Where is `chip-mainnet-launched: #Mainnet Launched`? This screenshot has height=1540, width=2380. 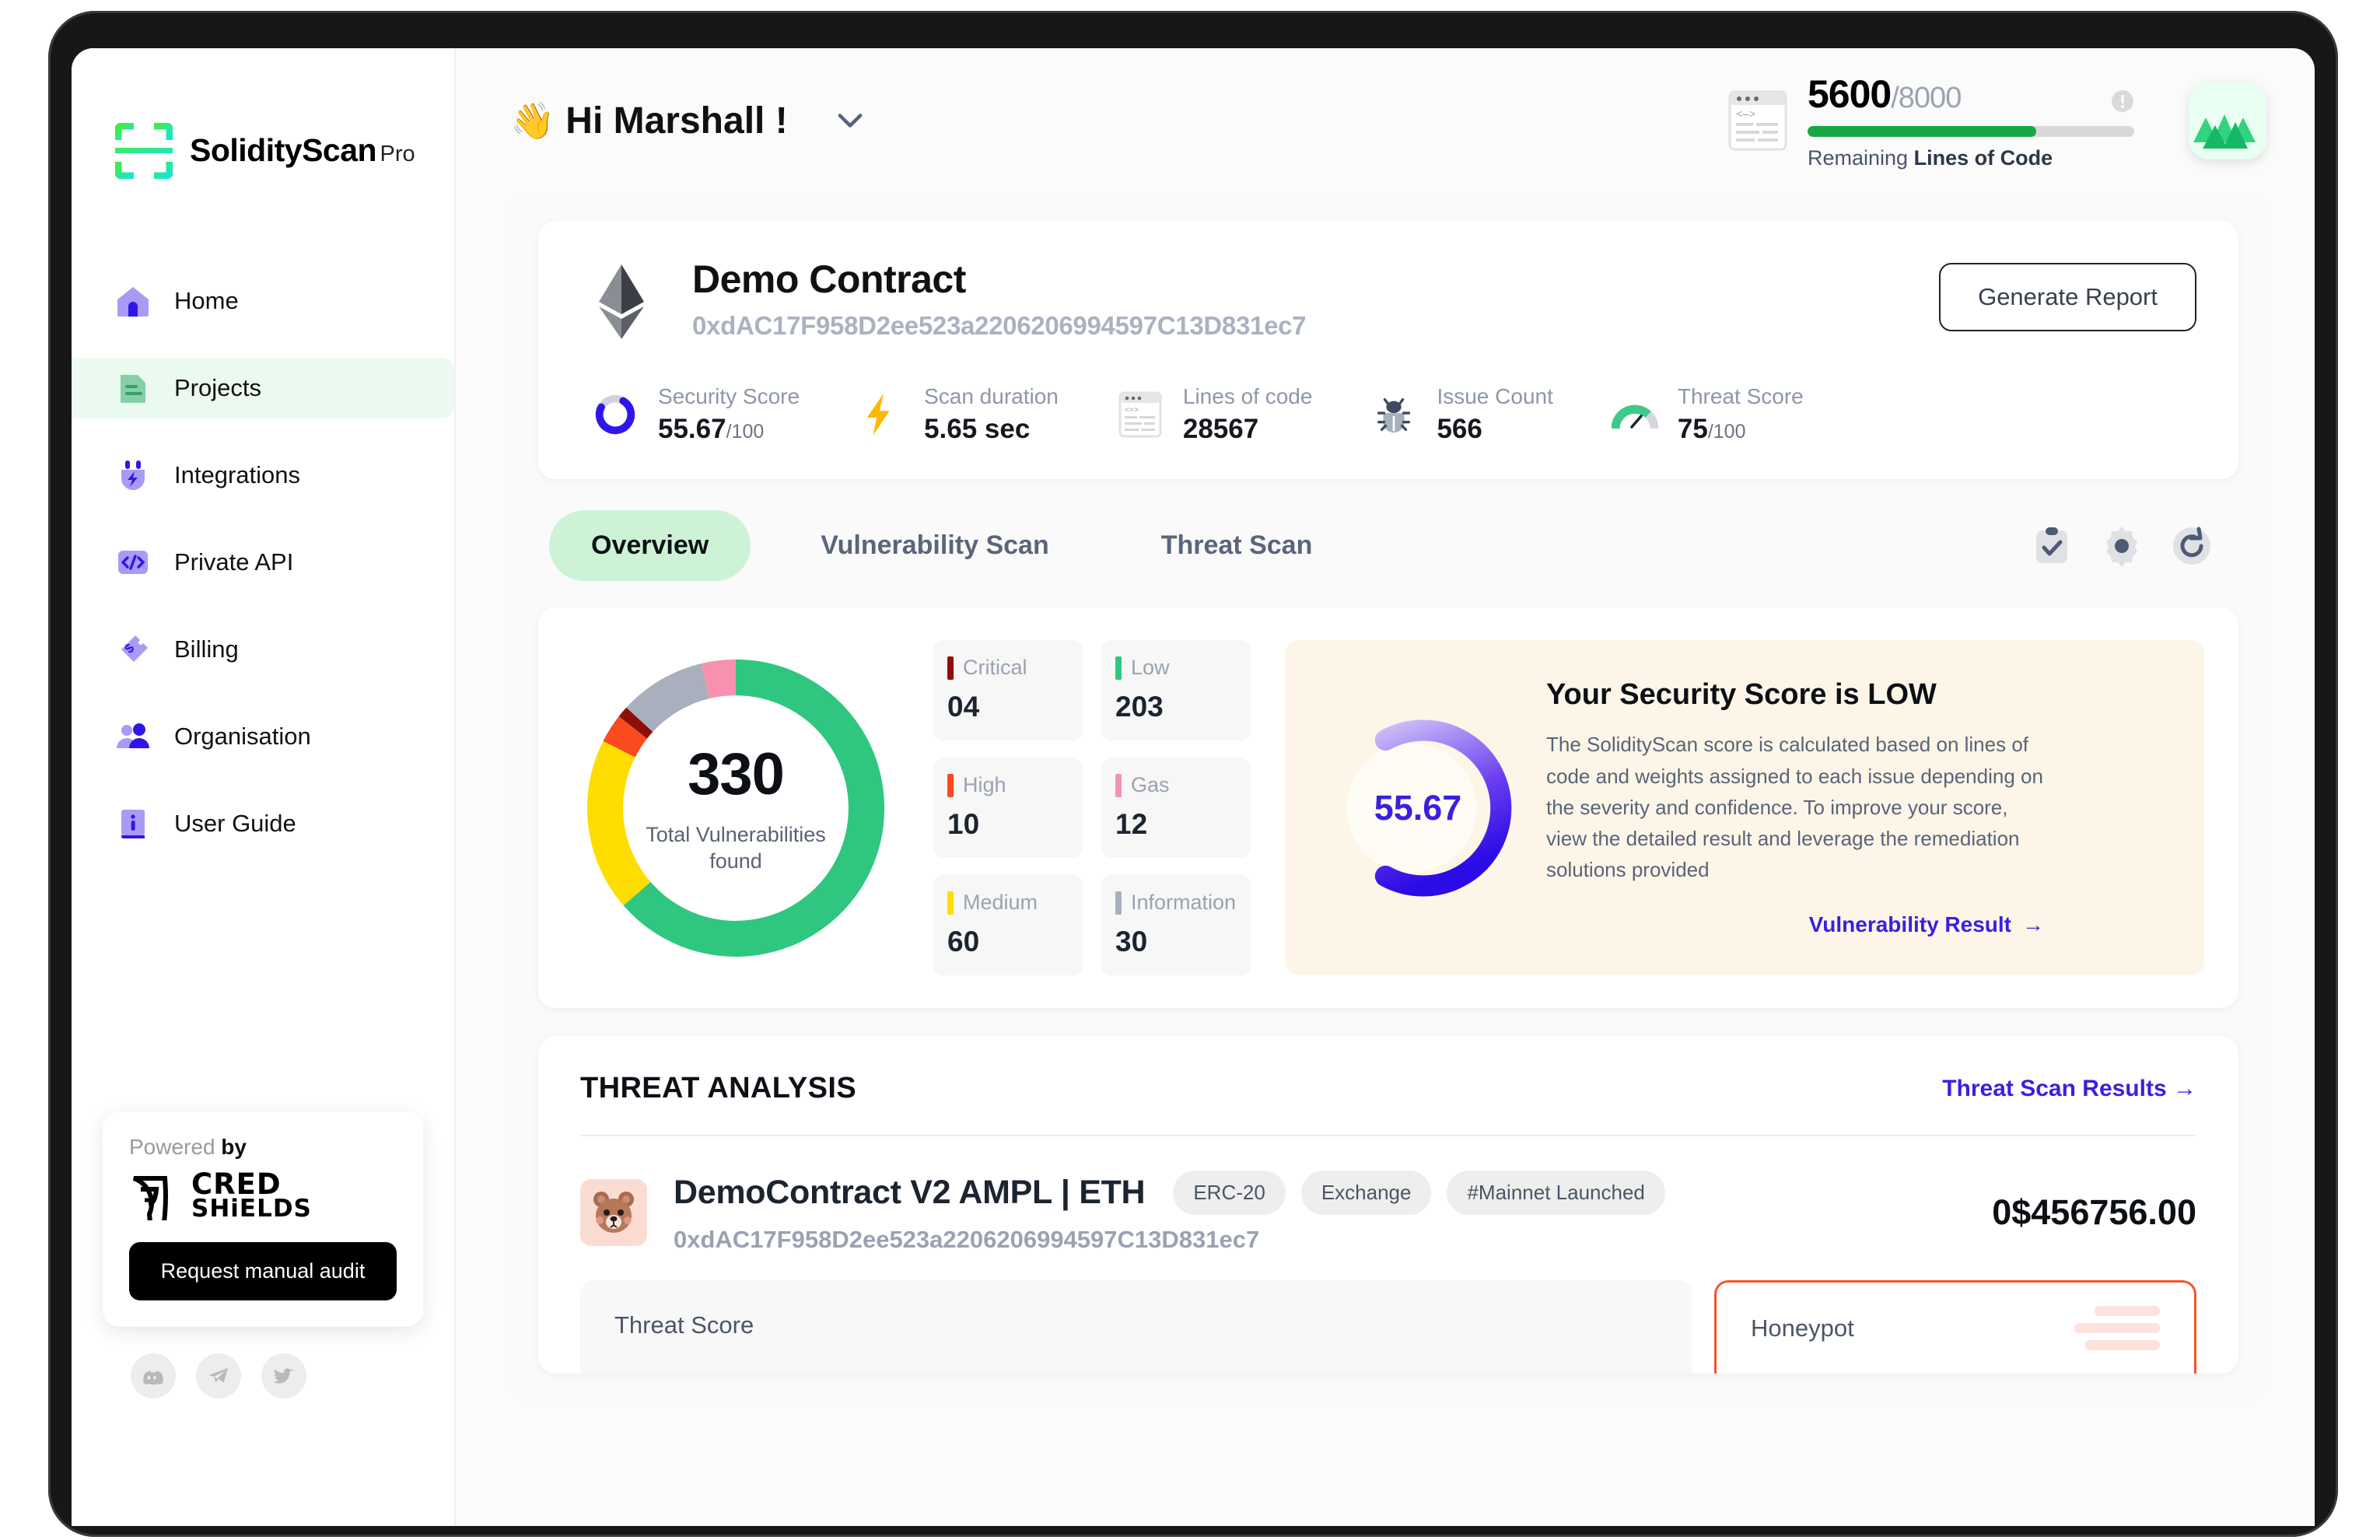 chip-mainnet-launched: #Mainnet Launched is located at coordinates (1556, 1193).